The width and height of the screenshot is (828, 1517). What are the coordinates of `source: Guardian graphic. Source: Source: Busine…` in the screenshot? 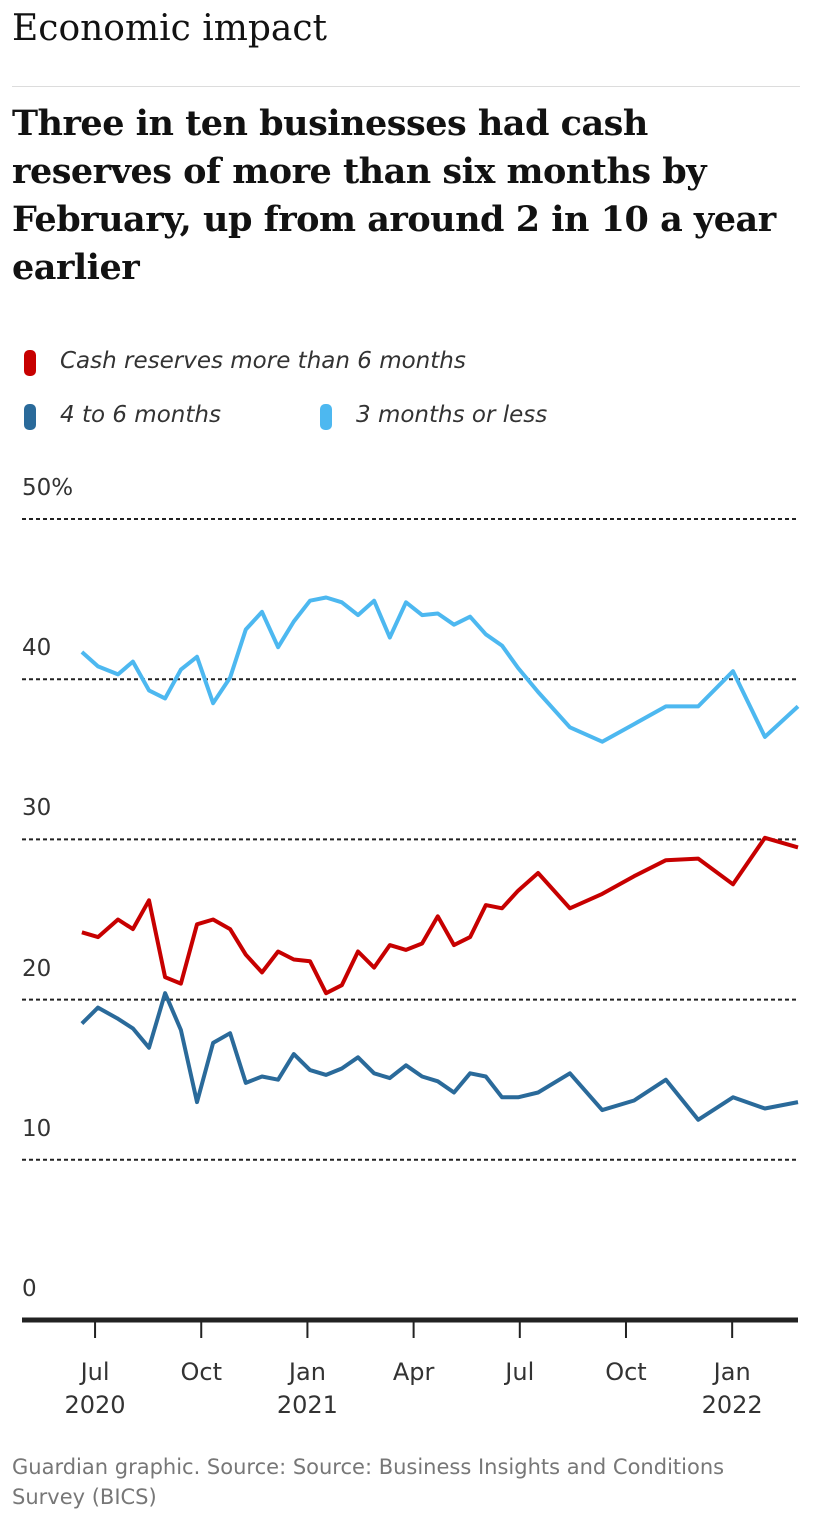 It's located at (368, 1482).